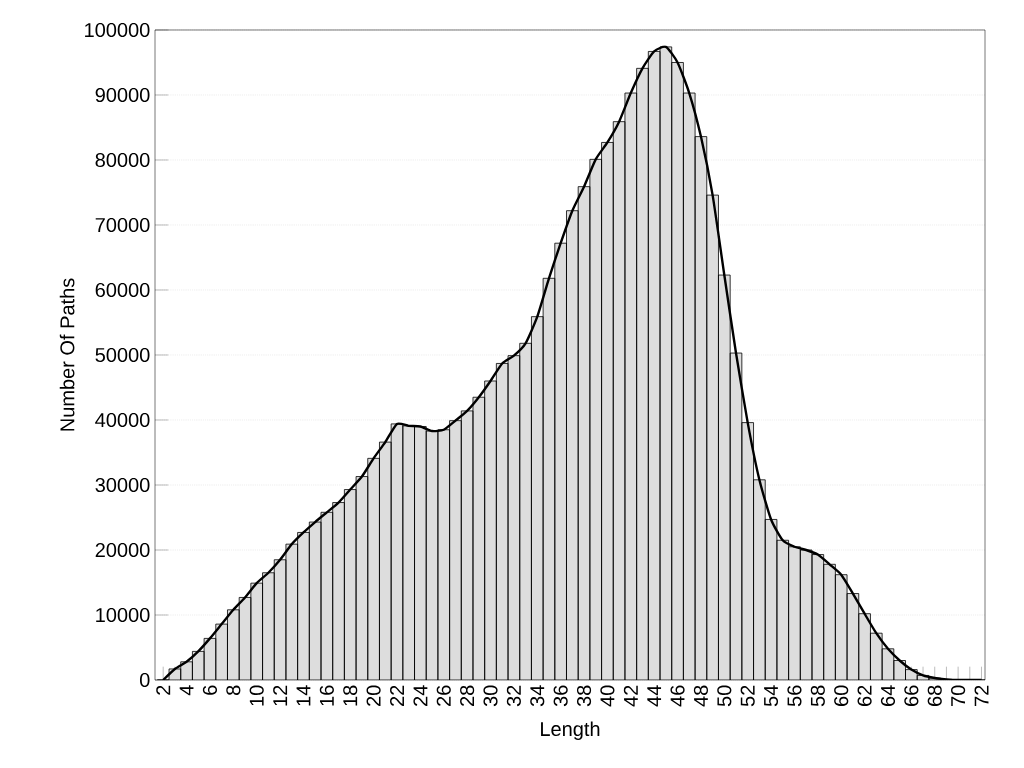 This screenshot has height=768, width=1024. What do you see at coordinates (122, 550) in the screenshot?
I see `y-tick-label: 20000` at bounding box center [122, 550].